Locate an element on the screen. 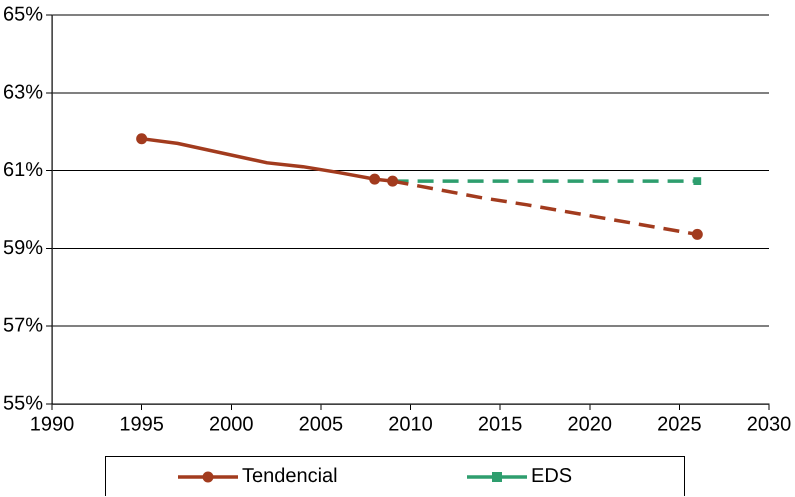 This screenshot has height=497, width=795. y-tick-label: 59% is located at coordinates (23, 247).